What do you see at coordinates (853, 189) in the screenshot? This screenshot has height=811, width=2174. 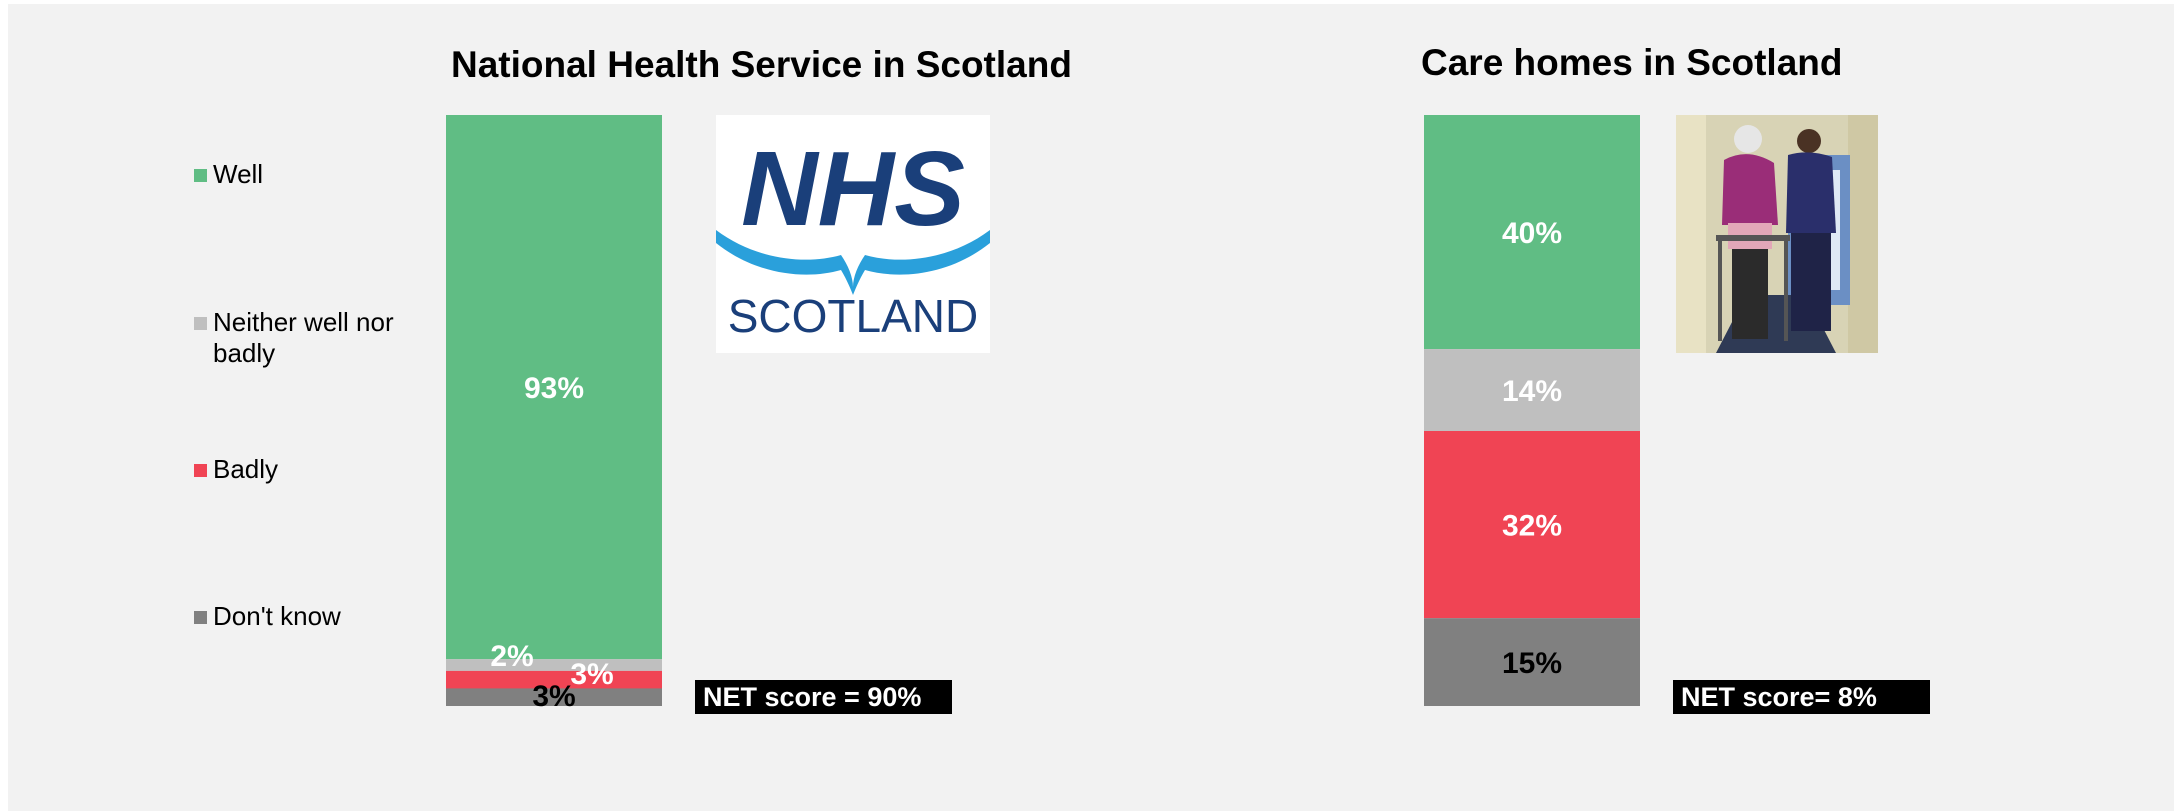 I see `logo-nhs-text: NHS` at bounding box center [853, 189].